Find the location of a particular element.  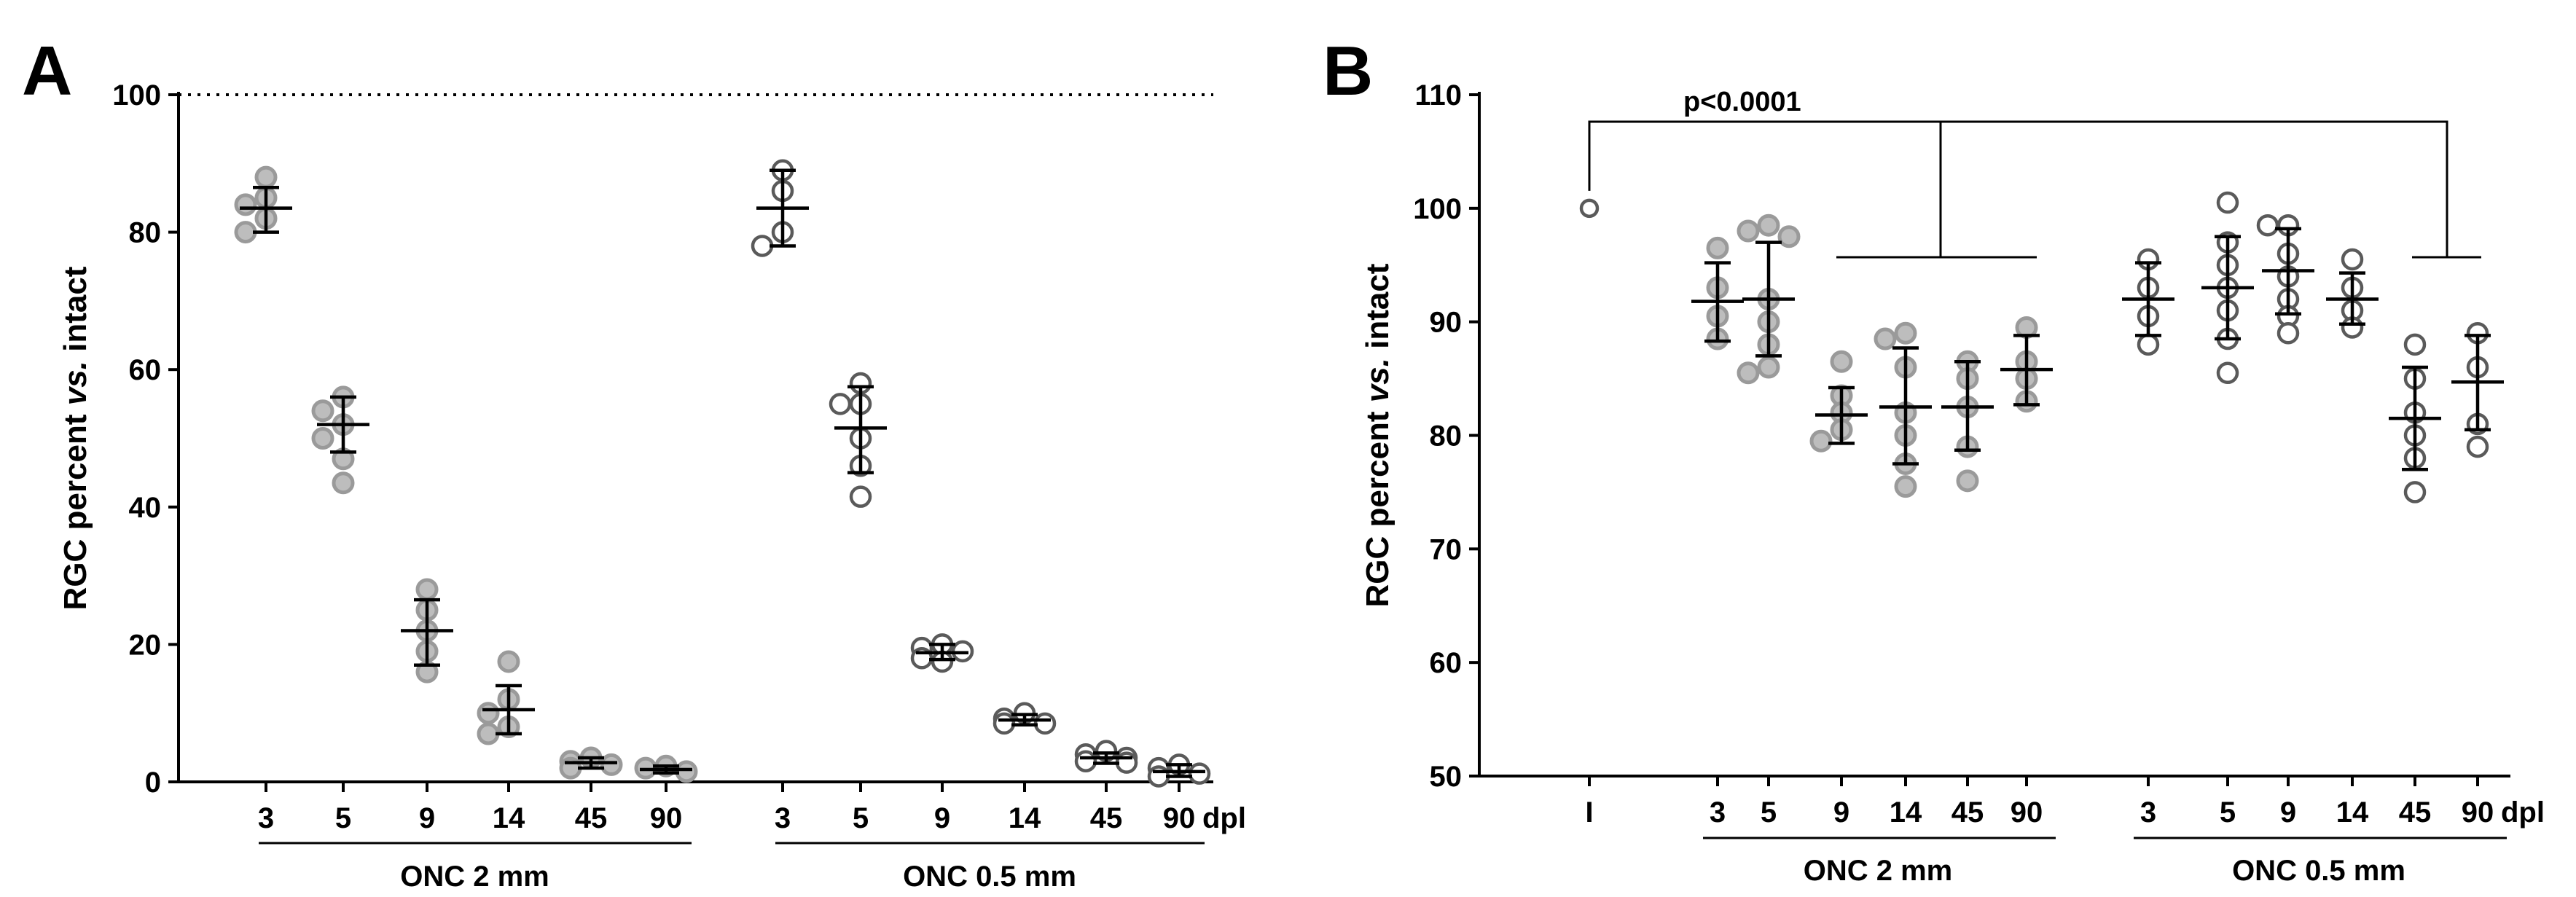

x-tick-label: I is located at coordinates (1589, 812).